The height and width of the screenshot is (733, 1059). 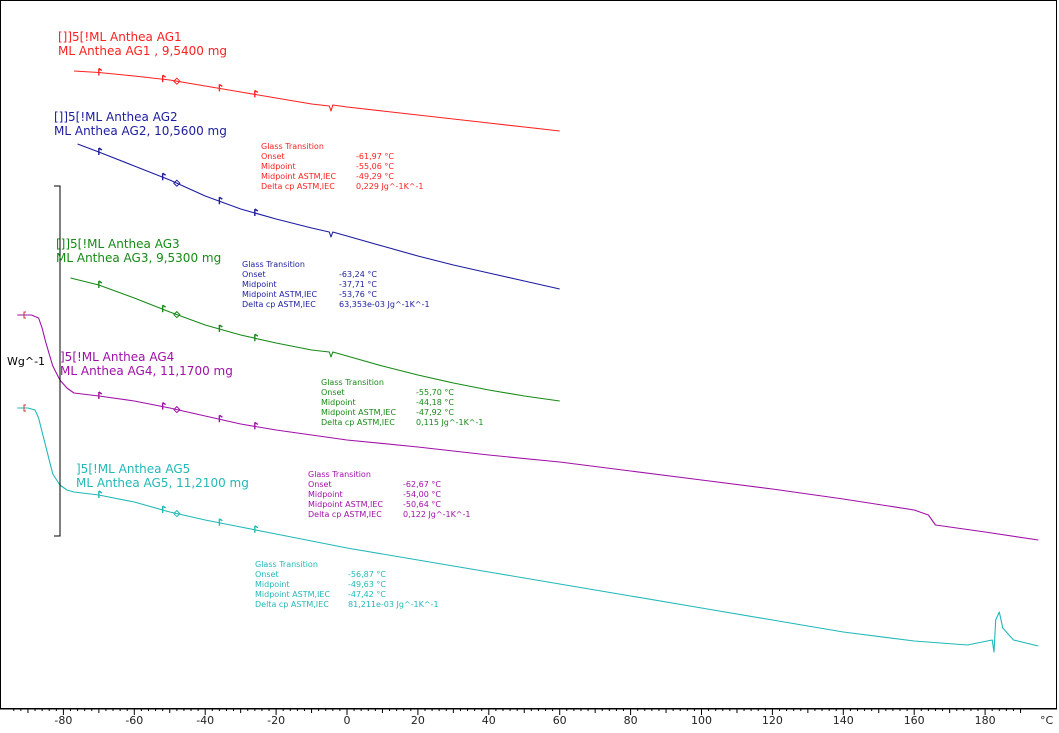 I want to click on curve-sample-info: ML Anthea AG1 , 9,5400 mg, so click(x=143, y=51).